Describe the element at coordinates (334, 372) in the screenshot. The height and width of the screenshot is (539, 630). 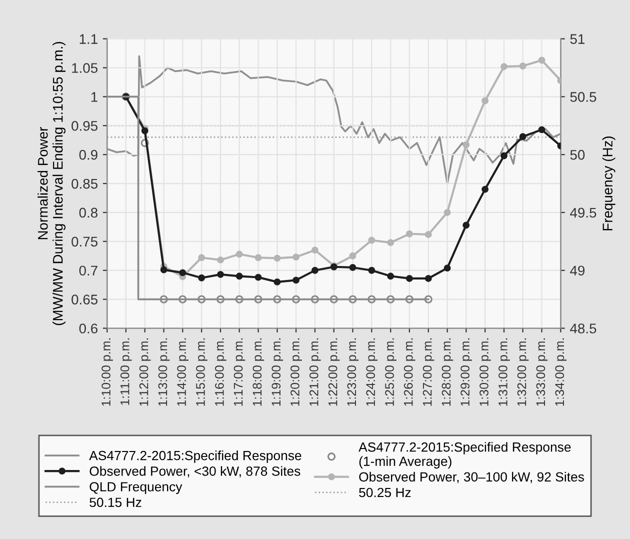
I see `x-tick-label: 1:22:00 p.m.` at that location.